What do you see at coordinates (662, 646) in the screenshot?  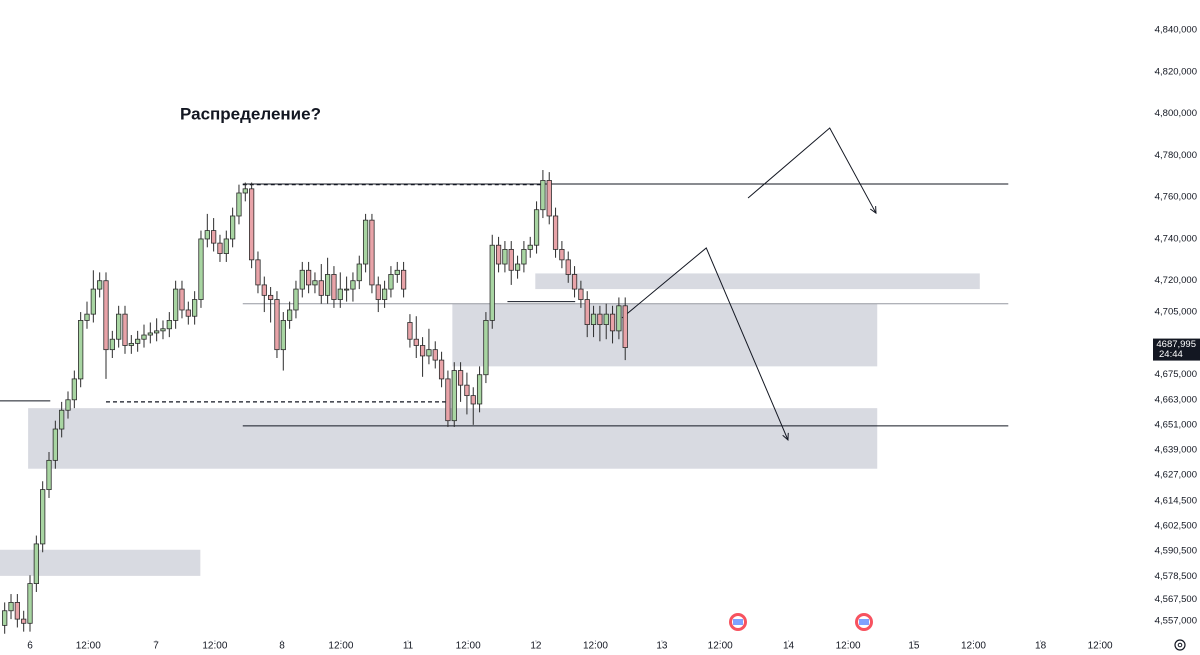 I see `x-tick-label: 13` at bounding box center [662, 646].